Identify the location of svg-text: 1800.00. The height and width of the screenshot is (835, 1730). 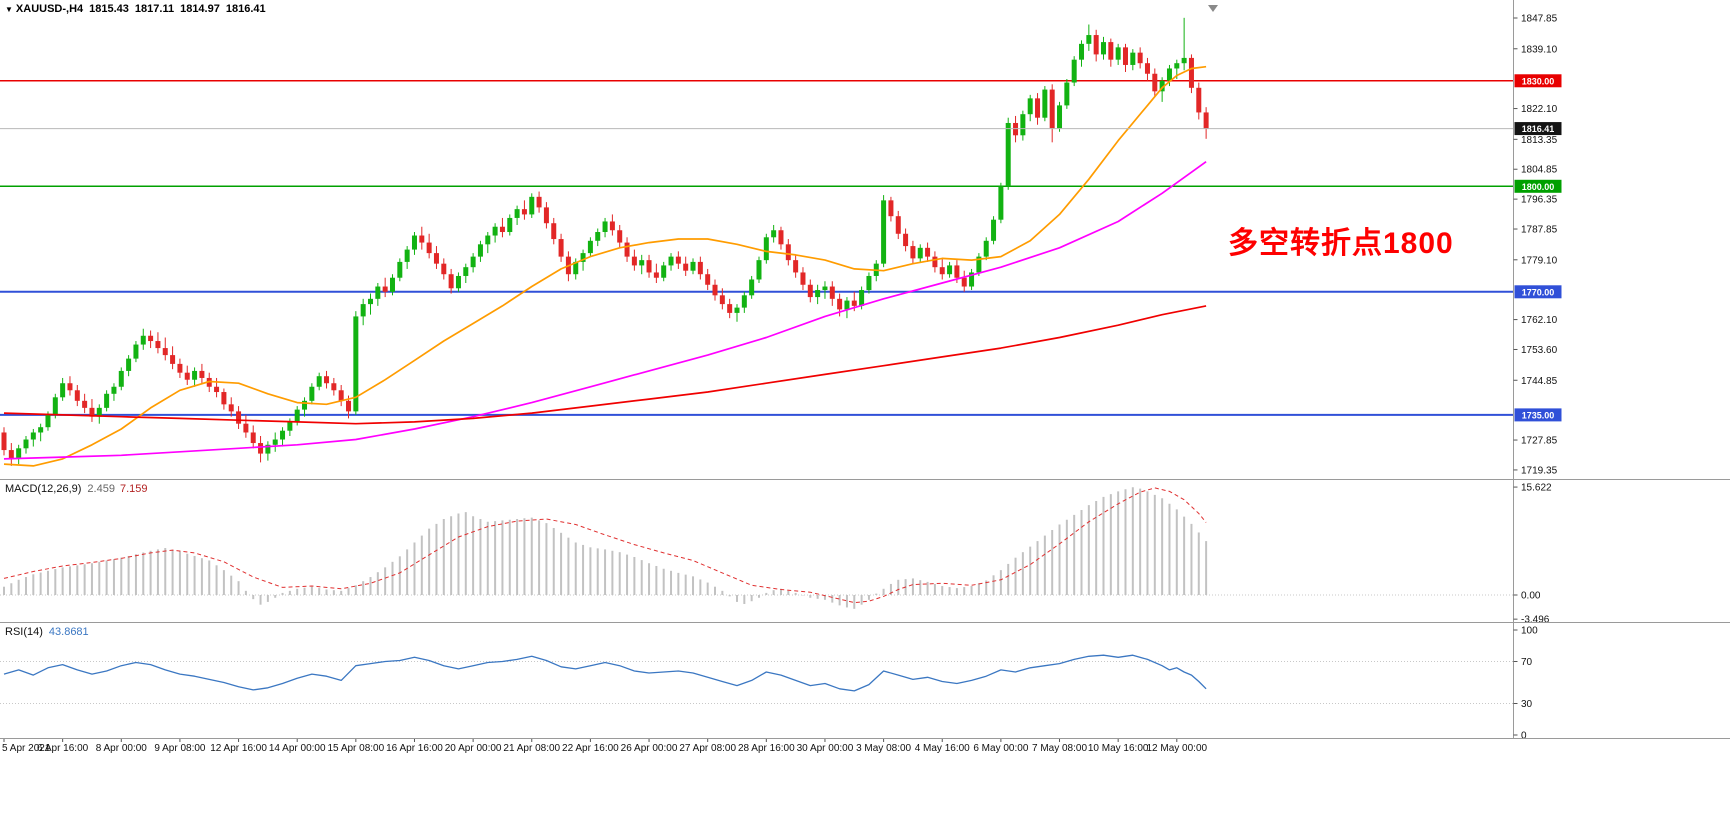
(1538, 187).